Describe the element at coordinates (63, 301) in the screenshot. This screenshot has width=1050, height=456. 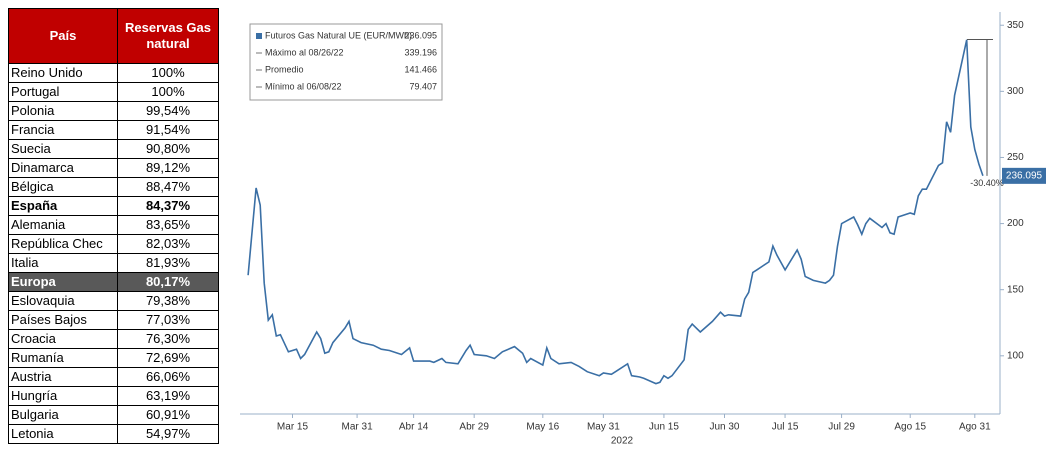
I see `country-cell: Eslovaquia` at that location.